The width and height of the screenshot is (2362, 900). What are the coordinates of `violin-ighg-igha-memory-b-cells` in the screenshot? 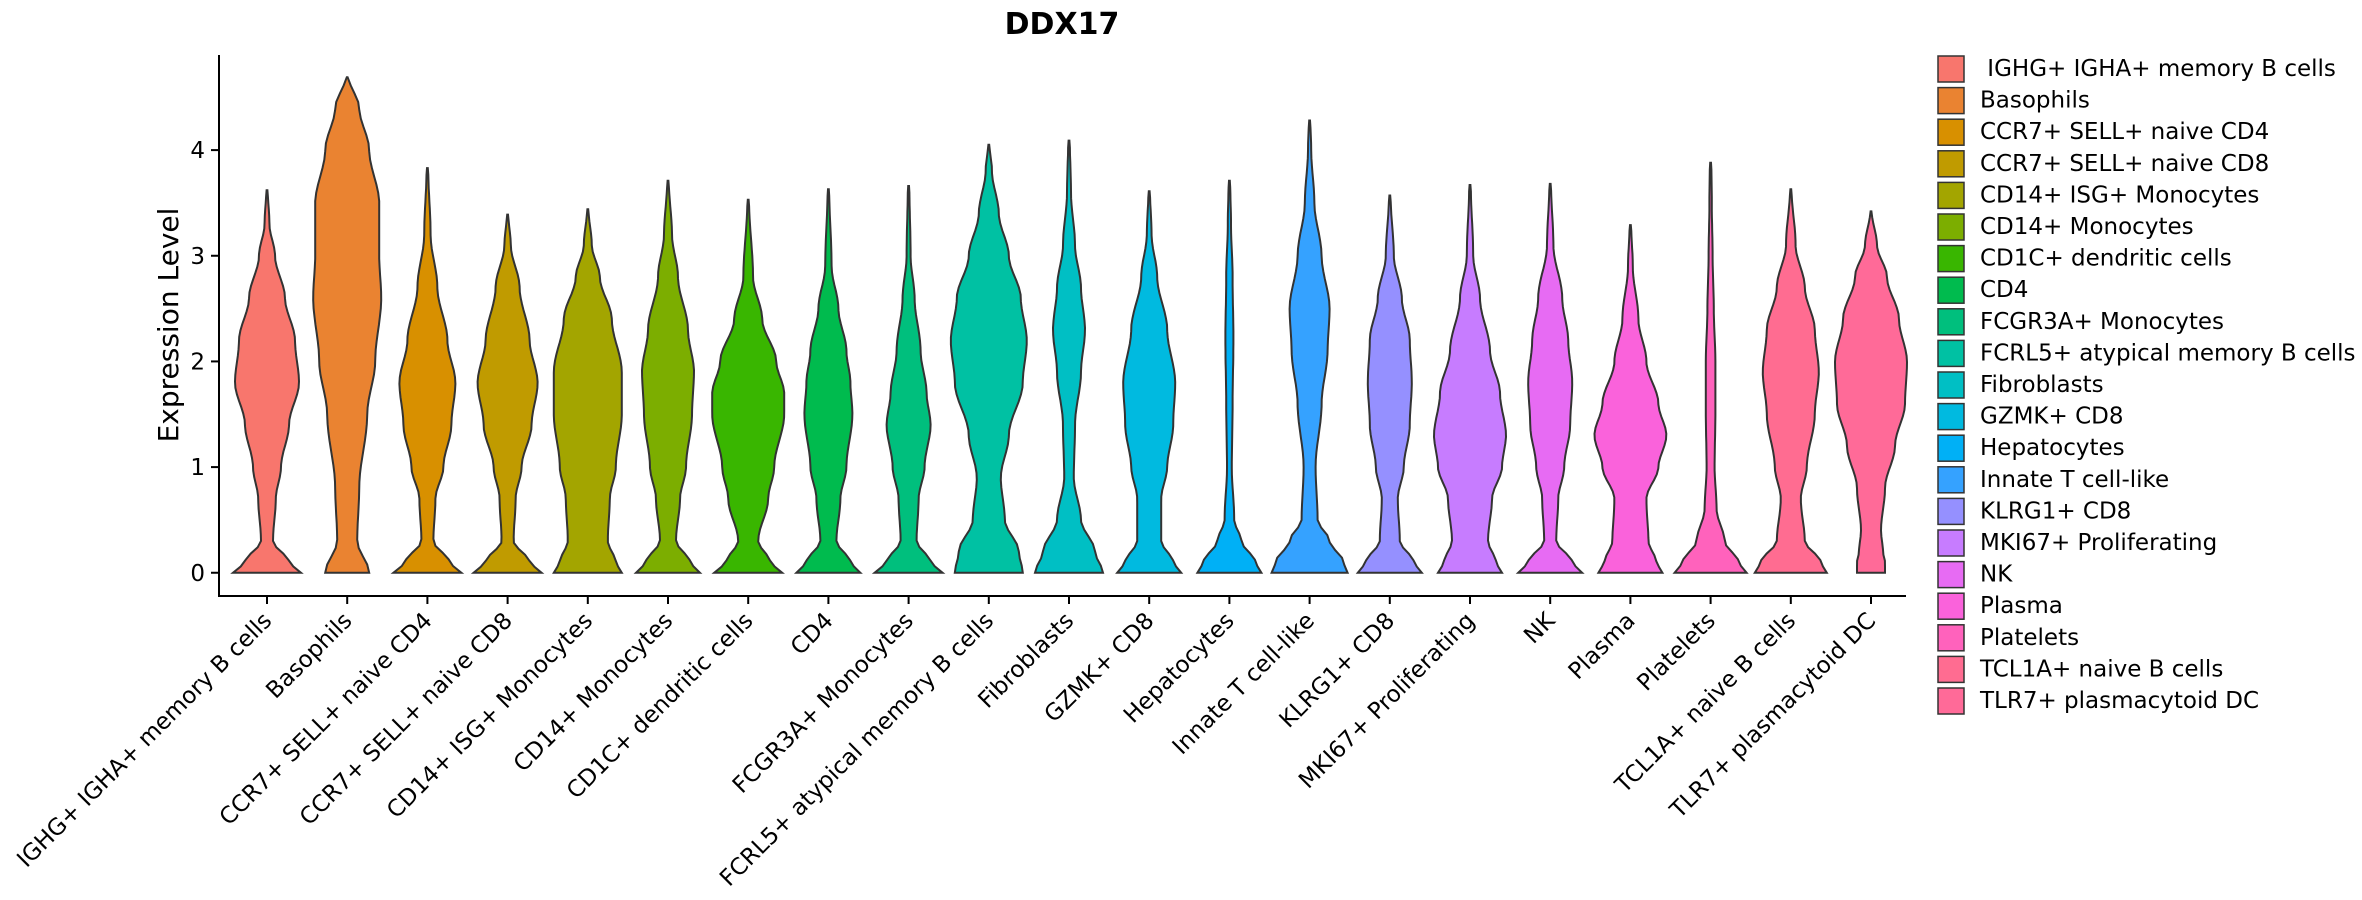 It's located at (267, 381).